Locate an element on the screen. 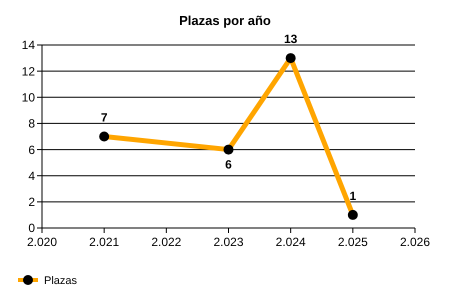 Image resolution: width=450 pixels, height=300 pixels. x-tick-label: 2.024 is located at coordinates (291, 242).